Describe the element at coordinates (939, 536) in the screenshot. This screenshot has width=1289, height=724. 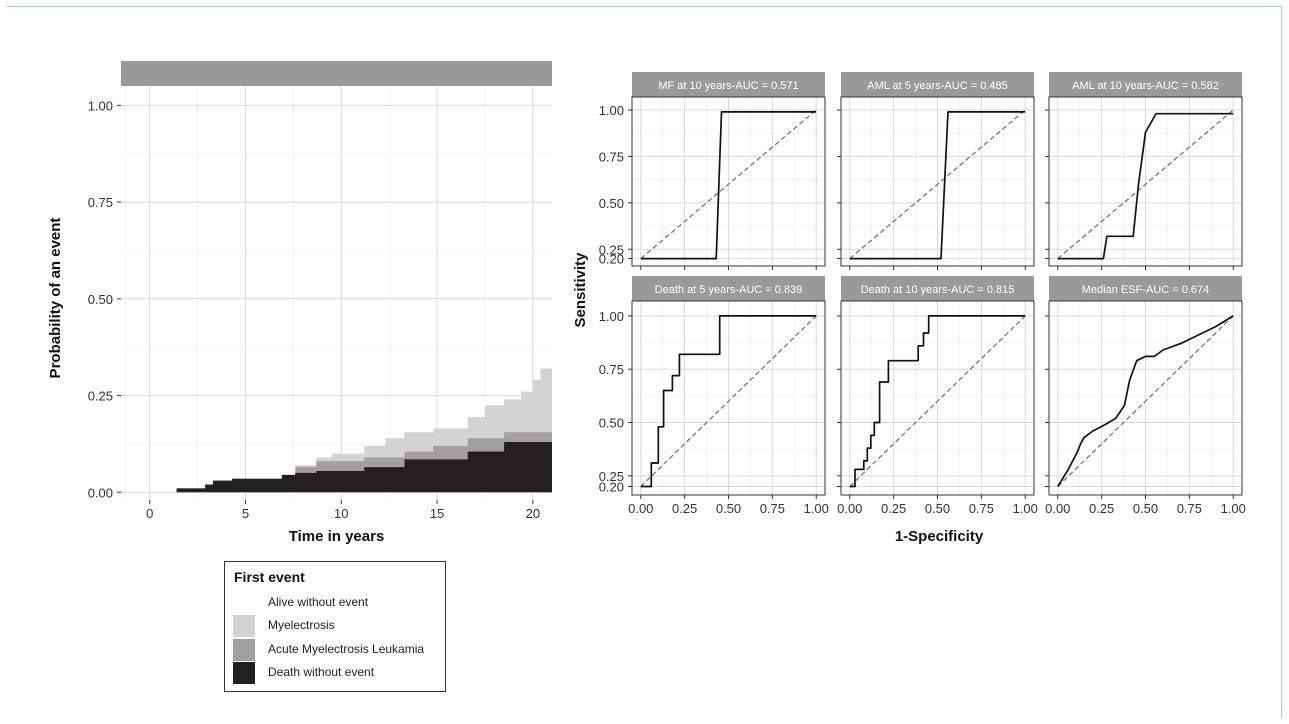
I see `roc-x-axis-title: 1-Specificity` at that location.